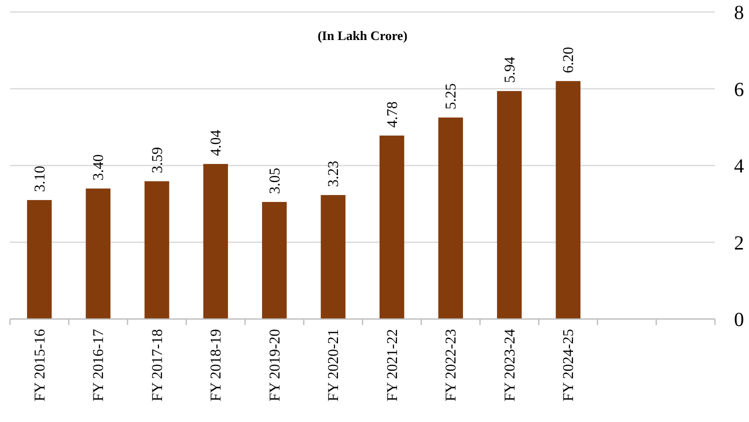  What do you see at coordinates (739, 13) in the screenshot?
I see `y-tick-label: 8` at bounding box center [739, 13].